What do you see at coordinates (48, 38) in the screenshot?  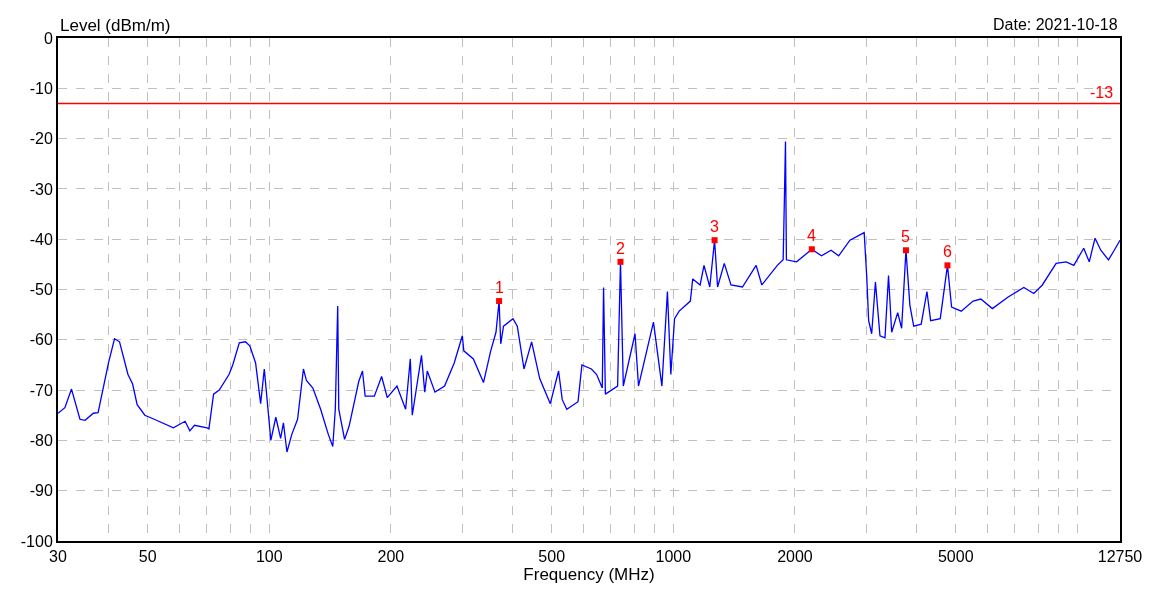 I see `y-tick-label: 0` at bounding box center [48, 38].